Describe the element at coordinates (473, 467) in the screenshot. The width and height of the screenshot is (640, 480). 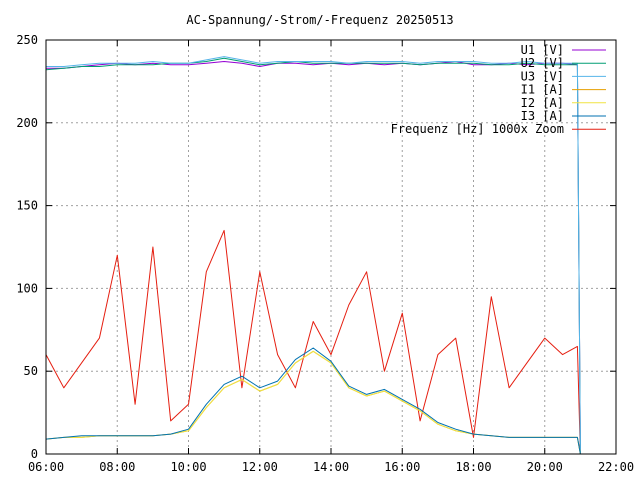
I see `x-tick-label: 18:00` at that location.